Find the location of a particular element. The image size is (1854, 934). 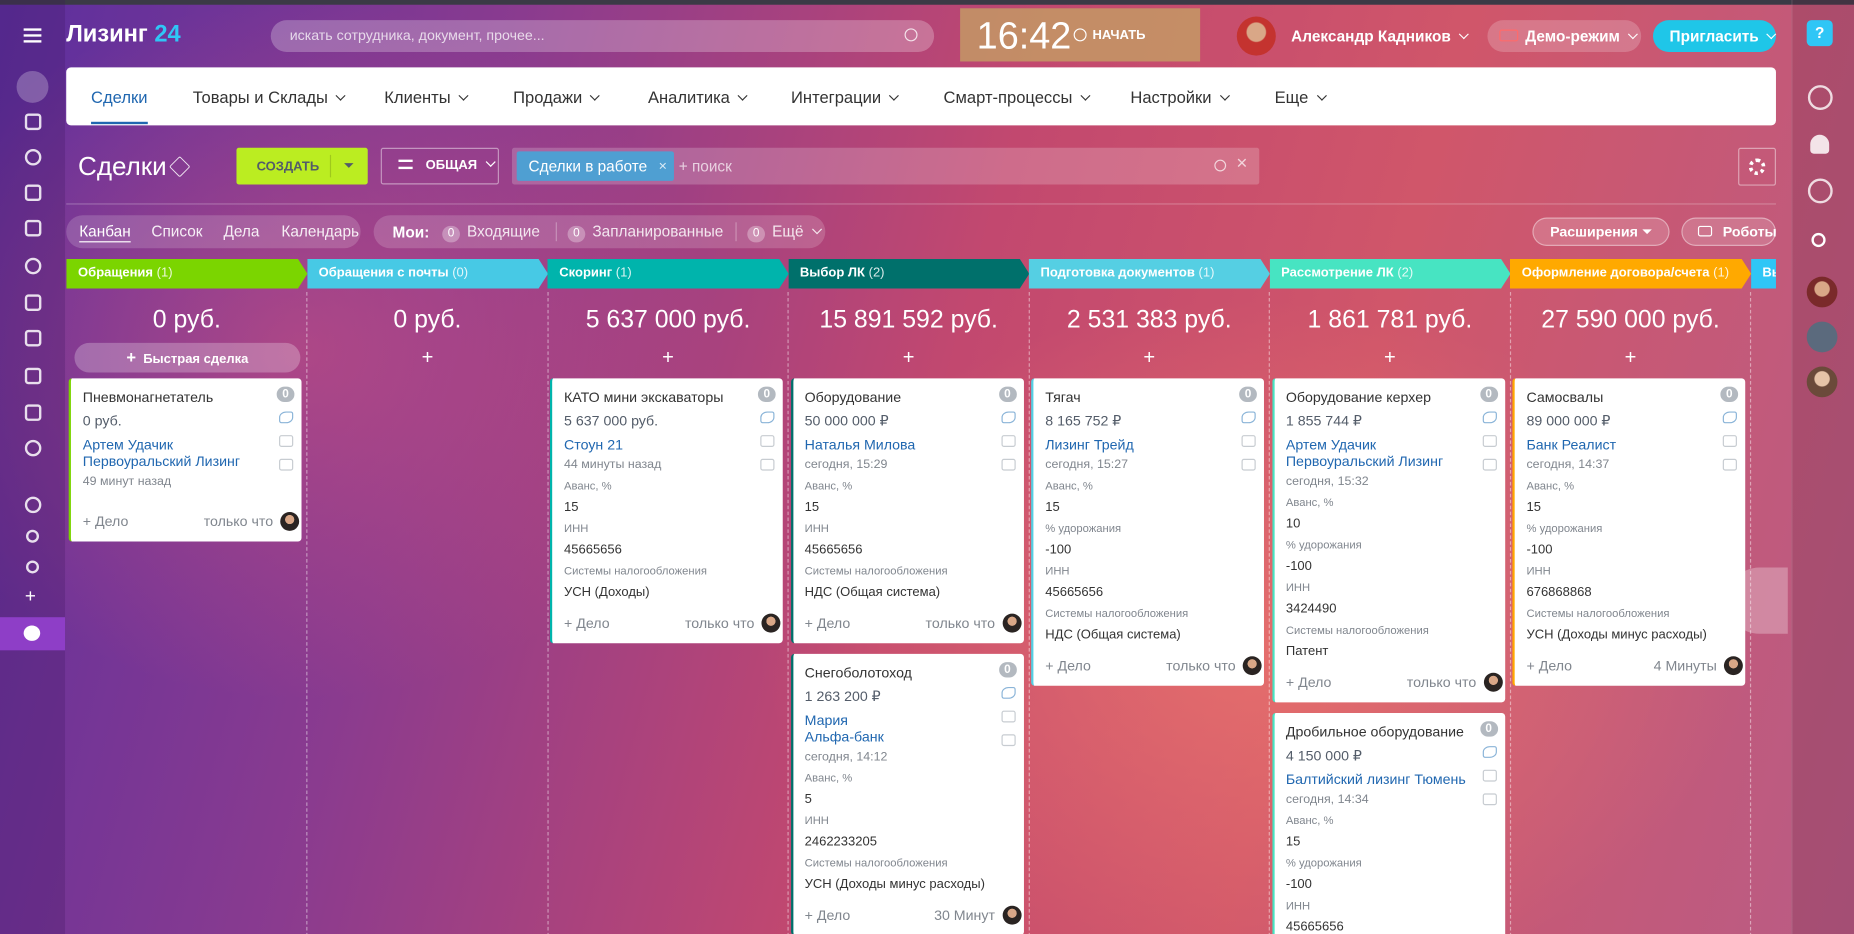

user-avatar is located at coordinates (1256, 36).